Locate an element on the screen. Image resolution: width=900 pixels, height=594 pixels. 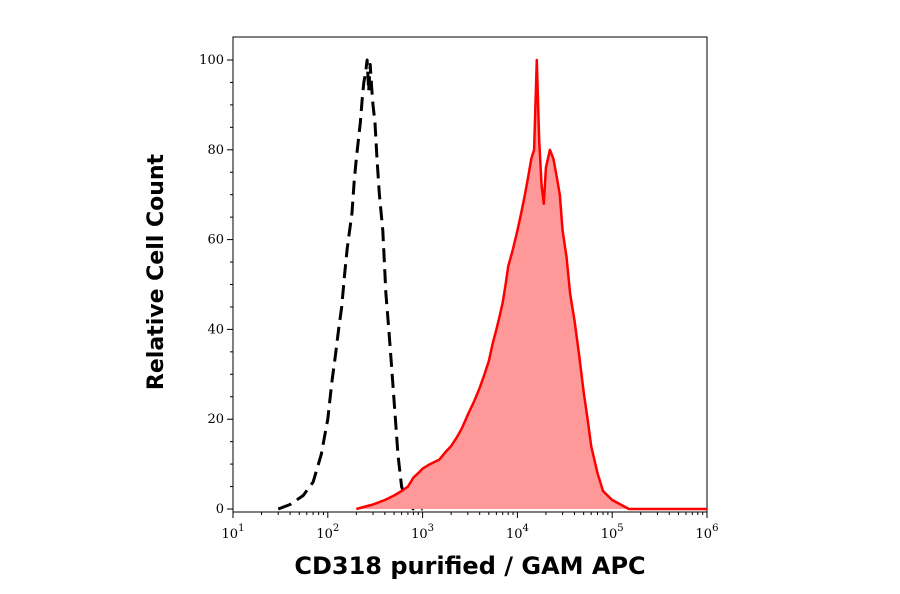
x-tick-label: 10³ is located at coordinates (422, 532).